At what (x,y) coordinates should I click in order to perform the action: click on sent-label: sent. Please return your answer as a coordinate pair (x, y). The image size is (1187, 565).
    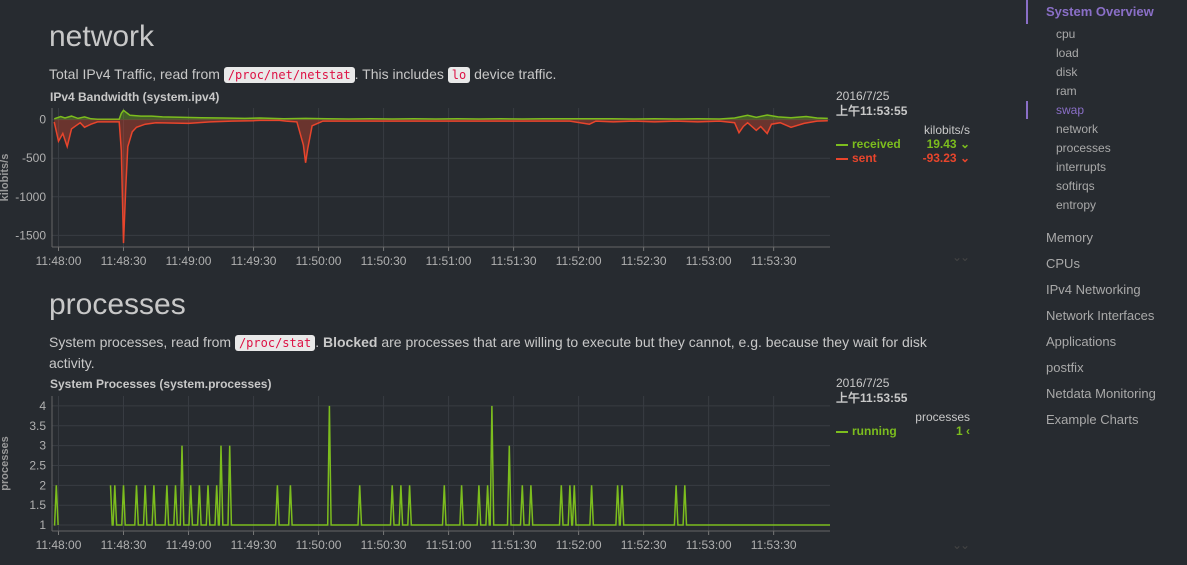
    Looking at the image, I should click on (864, 158).